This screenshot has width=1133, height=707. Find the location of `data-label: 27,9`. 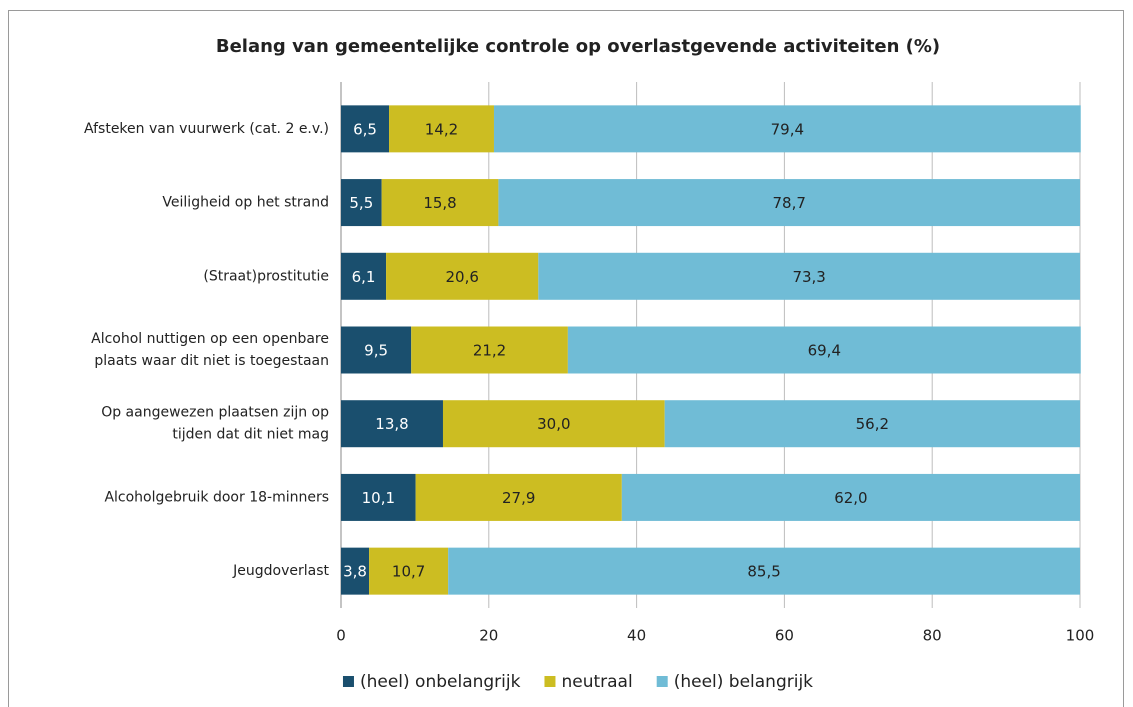

data-label: 27,9 is located at coordinates (518, 498).